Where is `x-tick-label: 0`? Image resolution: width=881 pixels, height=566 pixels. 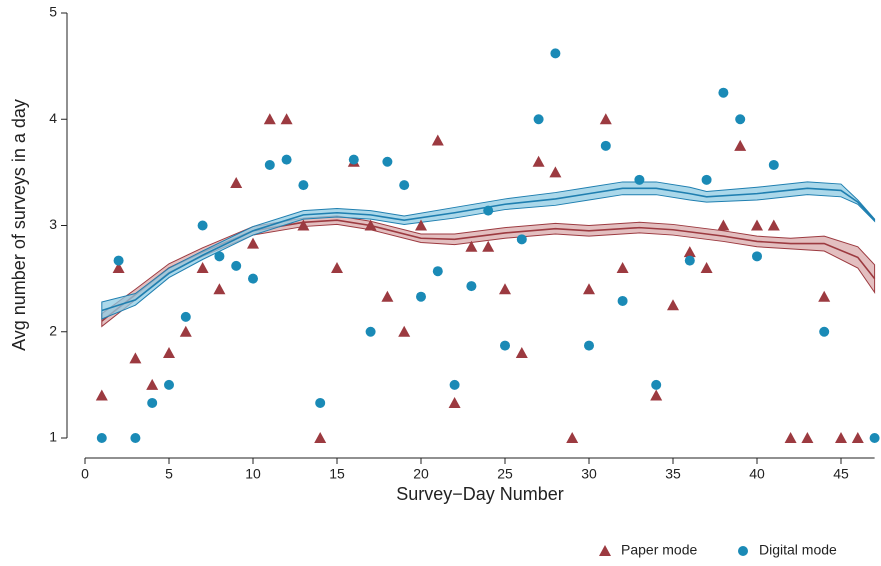
x-tick-label: 0 is located at coordinates (85, 474).